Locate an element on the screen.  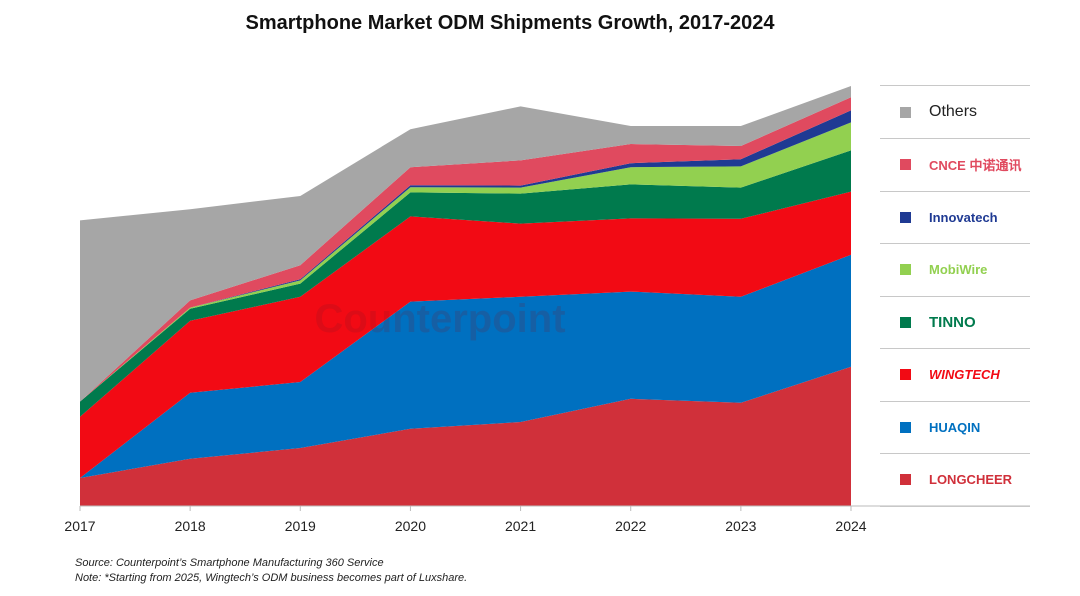
legend-label: Others is located at coordinates (953, 111).